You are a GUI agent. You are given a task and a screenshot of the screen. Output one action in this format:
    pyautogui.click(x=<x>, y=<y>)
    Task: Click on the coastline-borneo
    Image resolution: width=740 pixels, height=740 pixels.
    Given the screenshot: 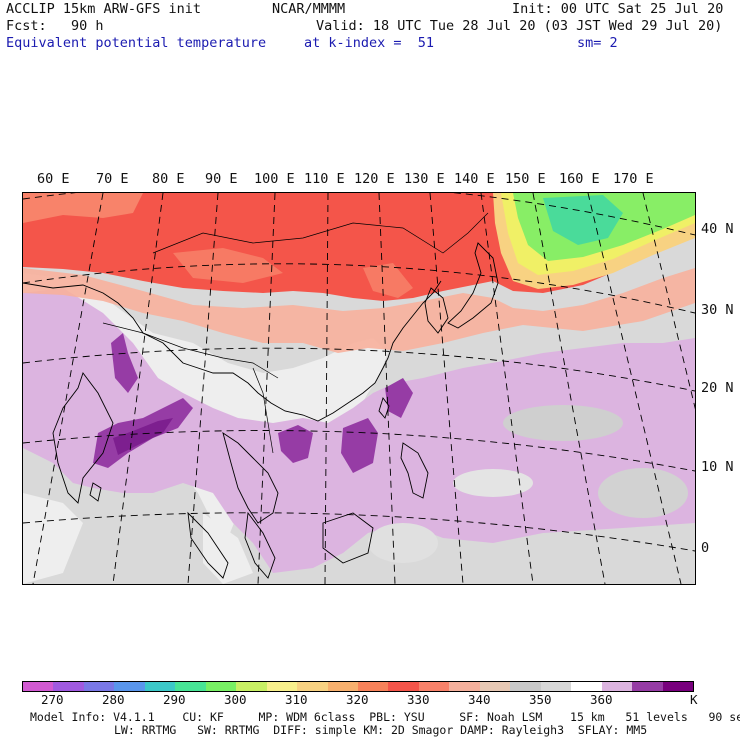 What is the action you would take?
    pyautogui.click(x=348, y=538)
    